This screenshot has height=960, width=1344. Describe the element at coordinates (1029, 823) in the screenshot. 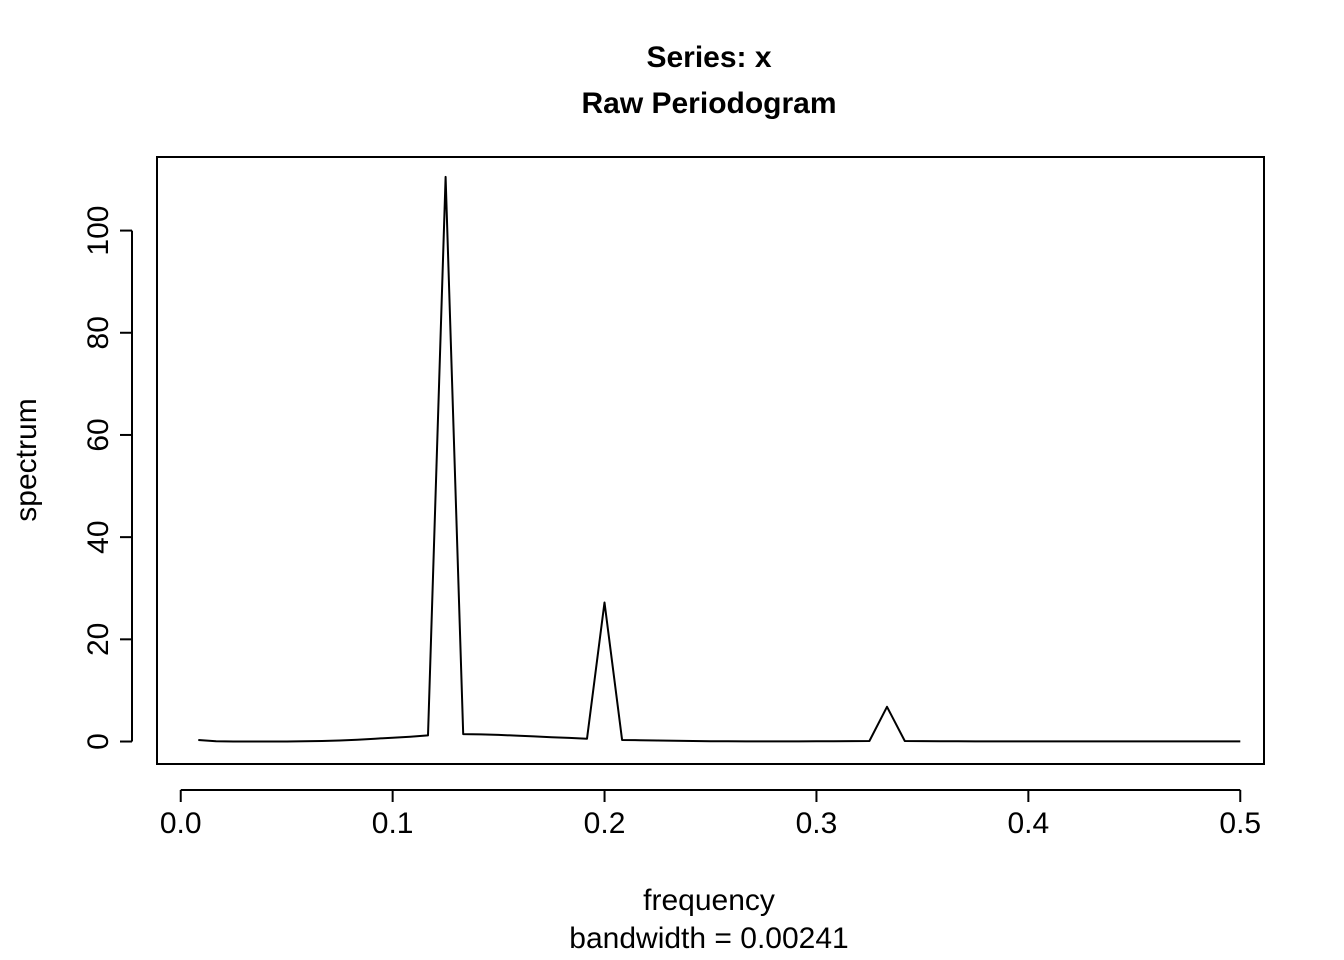

I see `x-tick-label: 0.4` at that location.